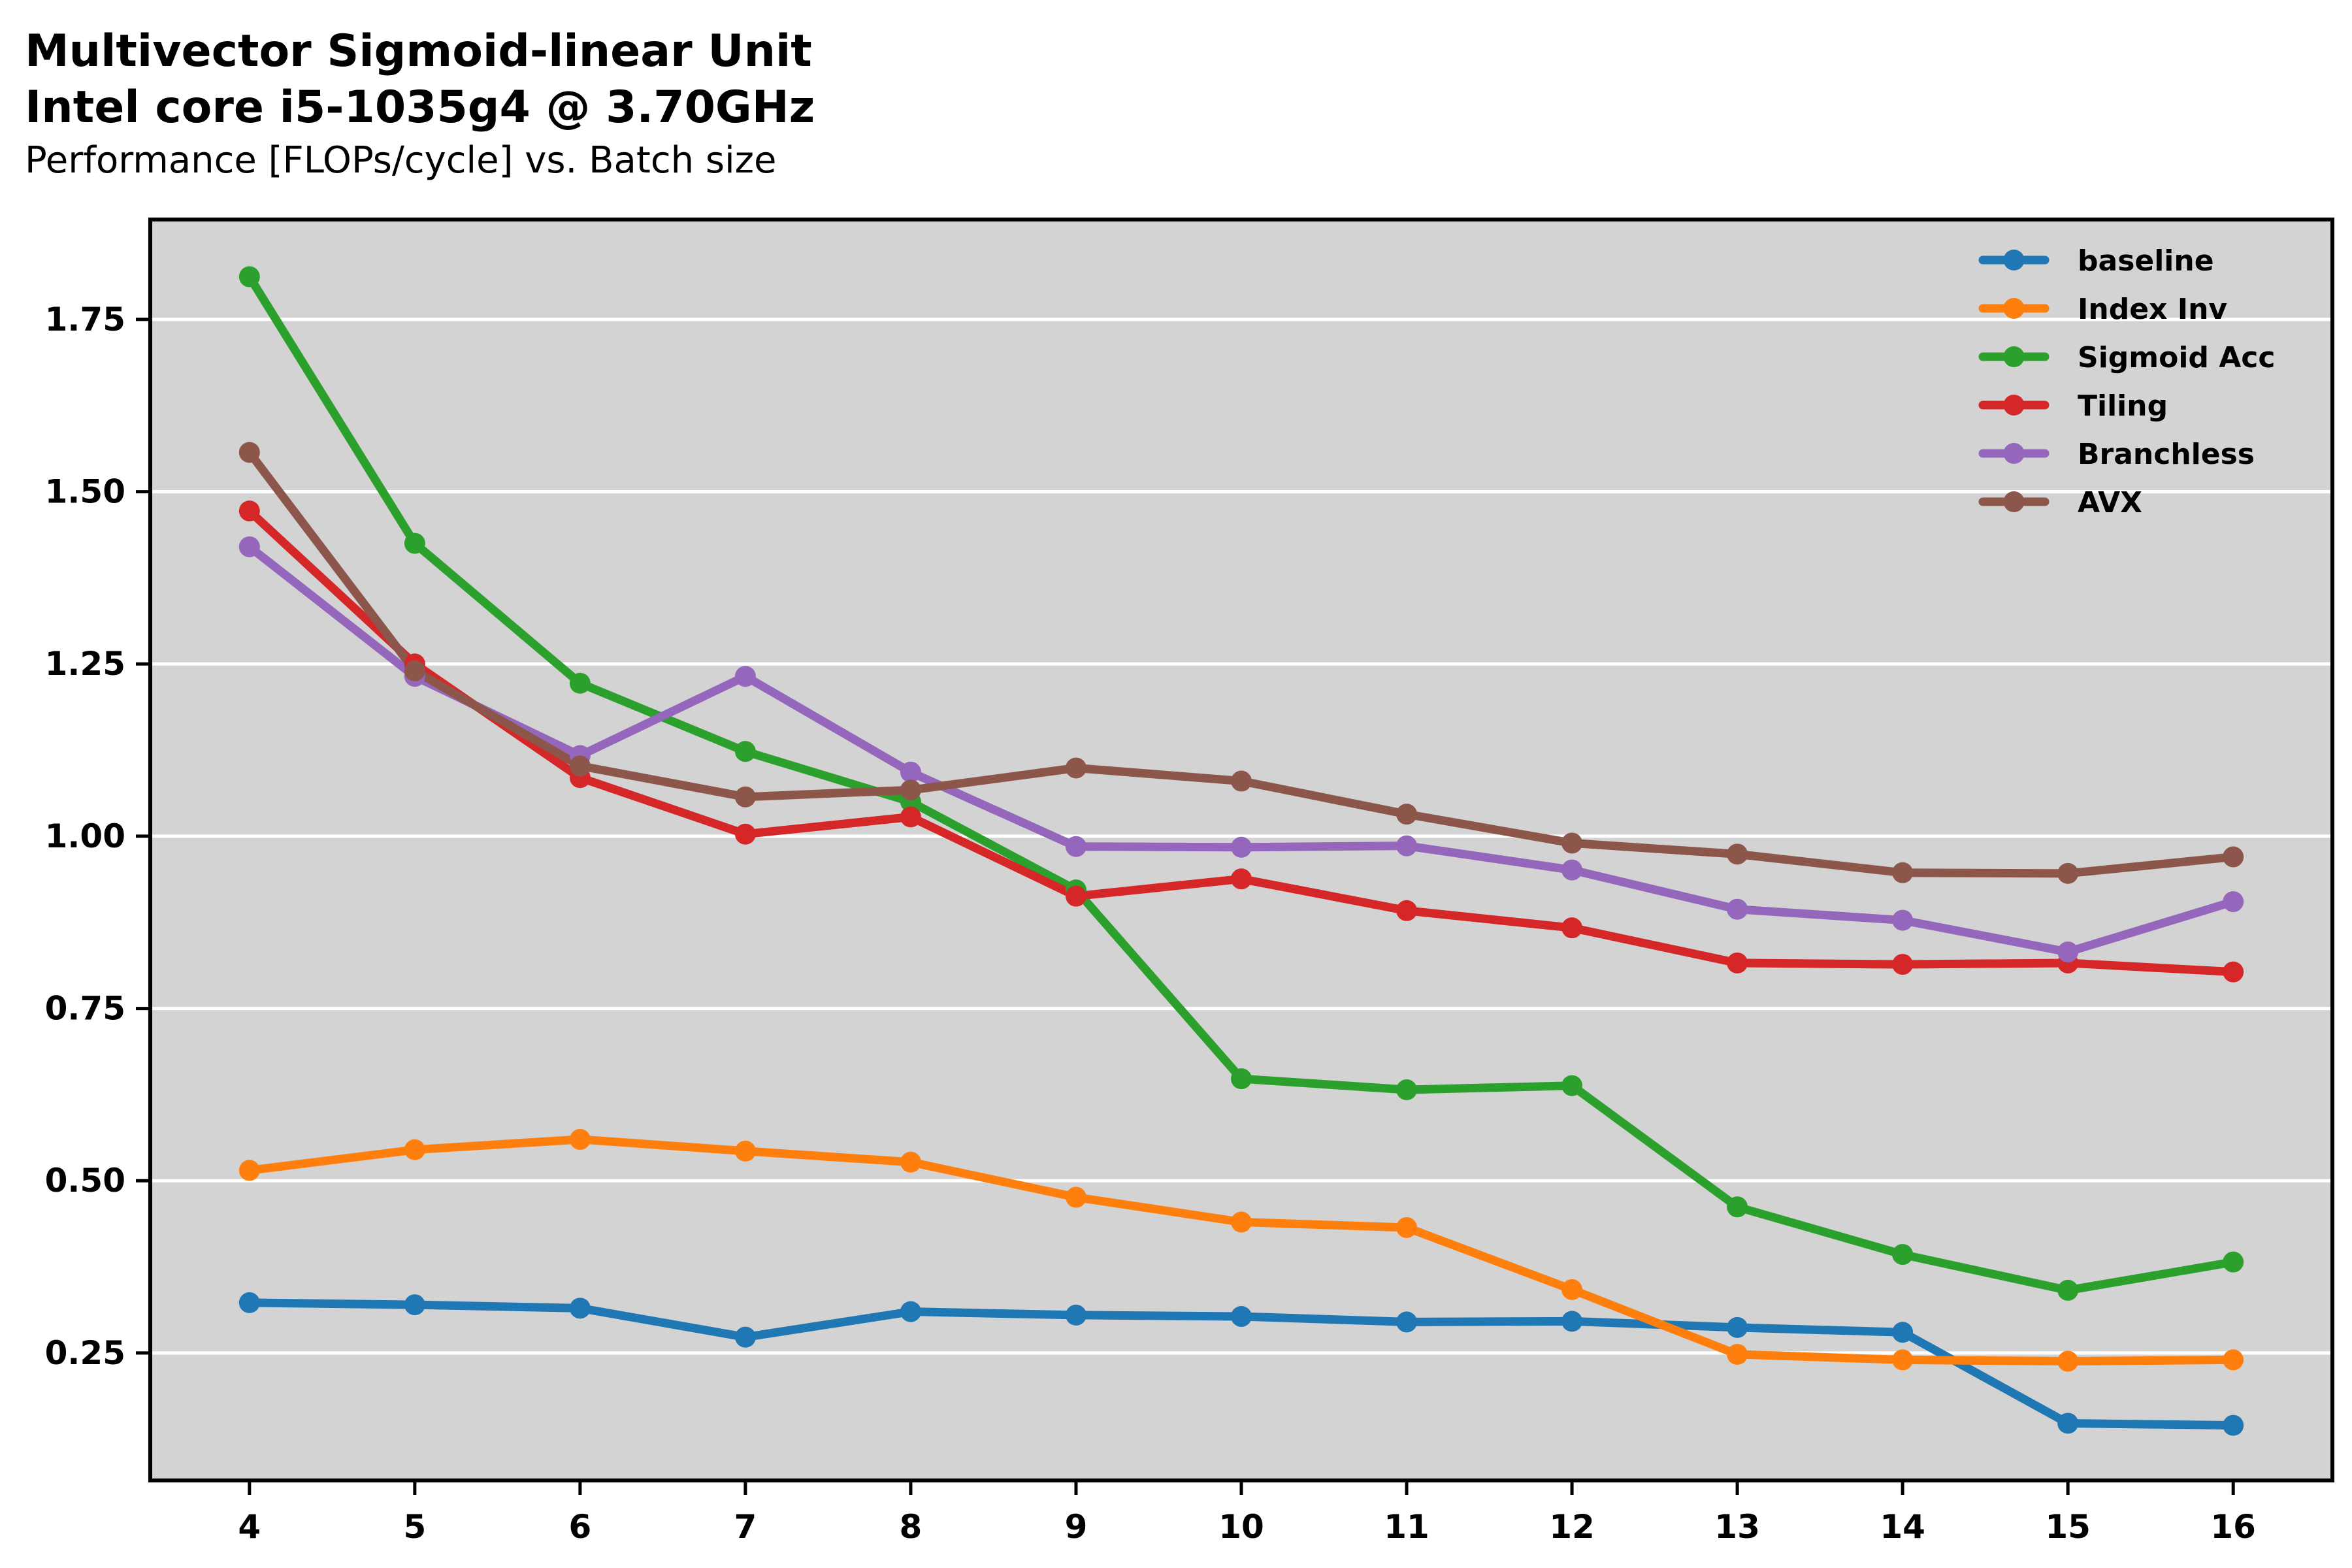 The height and width of the screenshot is (1568, 2352). What do you see at coordinates (249, 1527) in the screenshot?
I see `x-tick-label: 4` at bounding box center [249, 1527].